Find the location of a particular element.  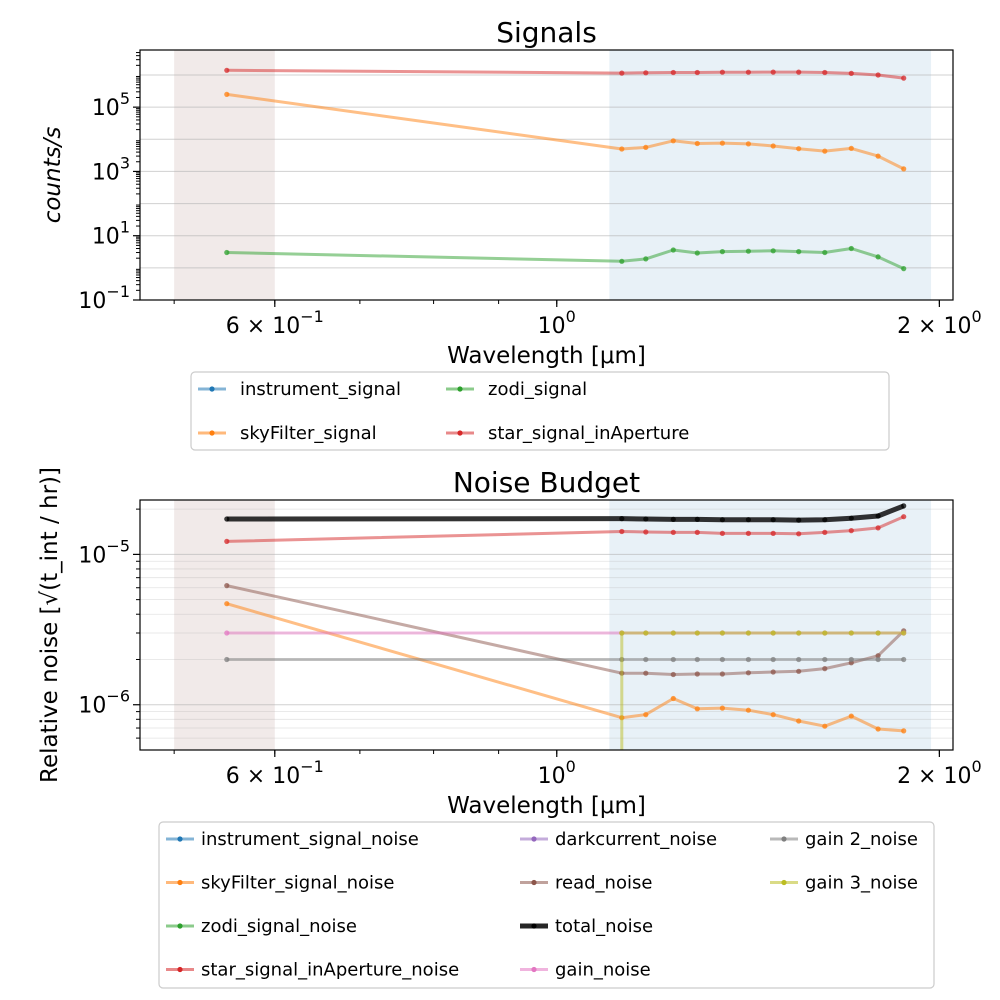

legend-label: zodi_signal_noise is located at coordinates (279, 926).